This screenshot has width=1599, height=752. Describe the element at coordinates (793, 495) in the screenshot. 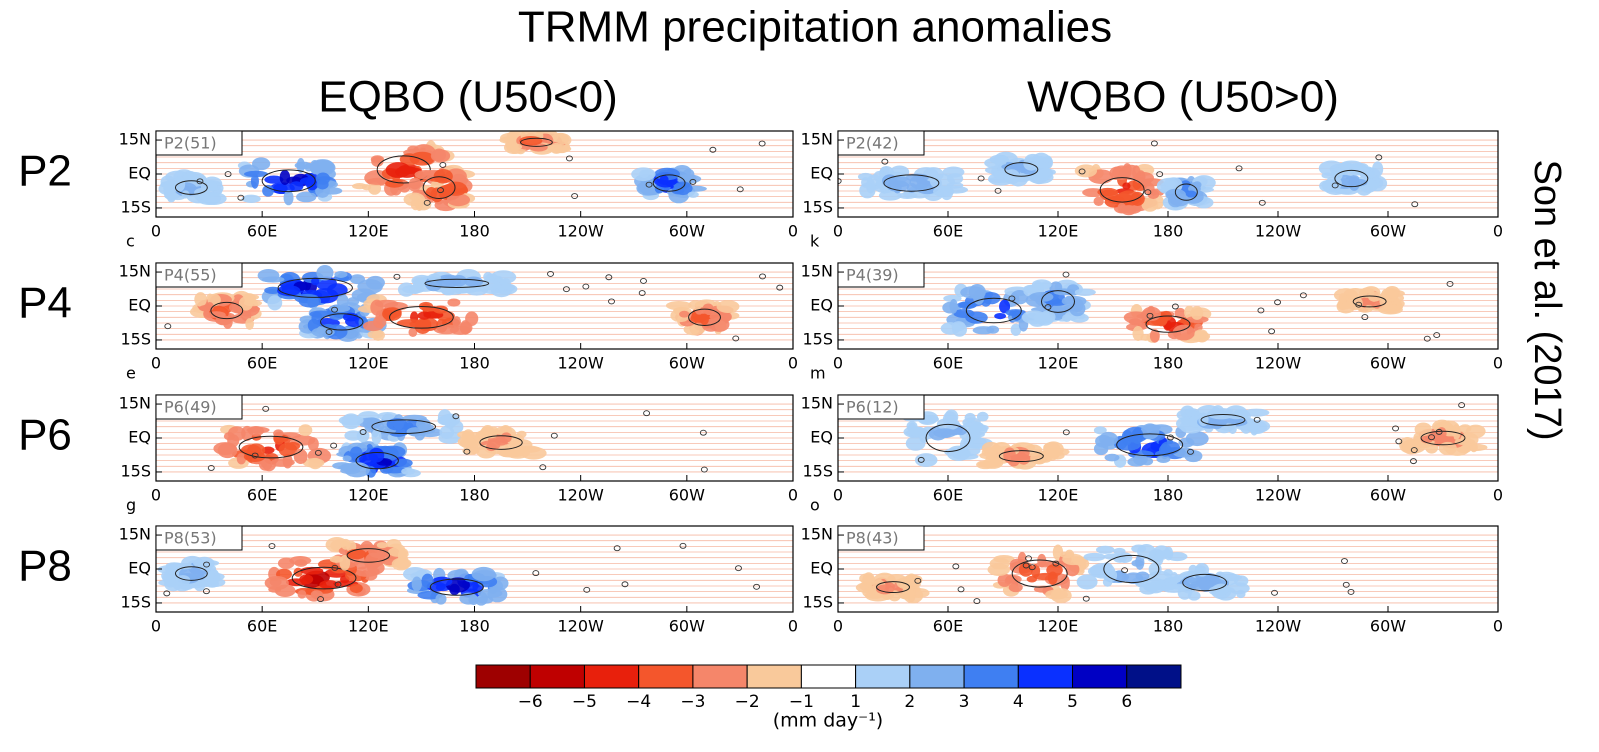

I see `lon-label: 0` at that location.